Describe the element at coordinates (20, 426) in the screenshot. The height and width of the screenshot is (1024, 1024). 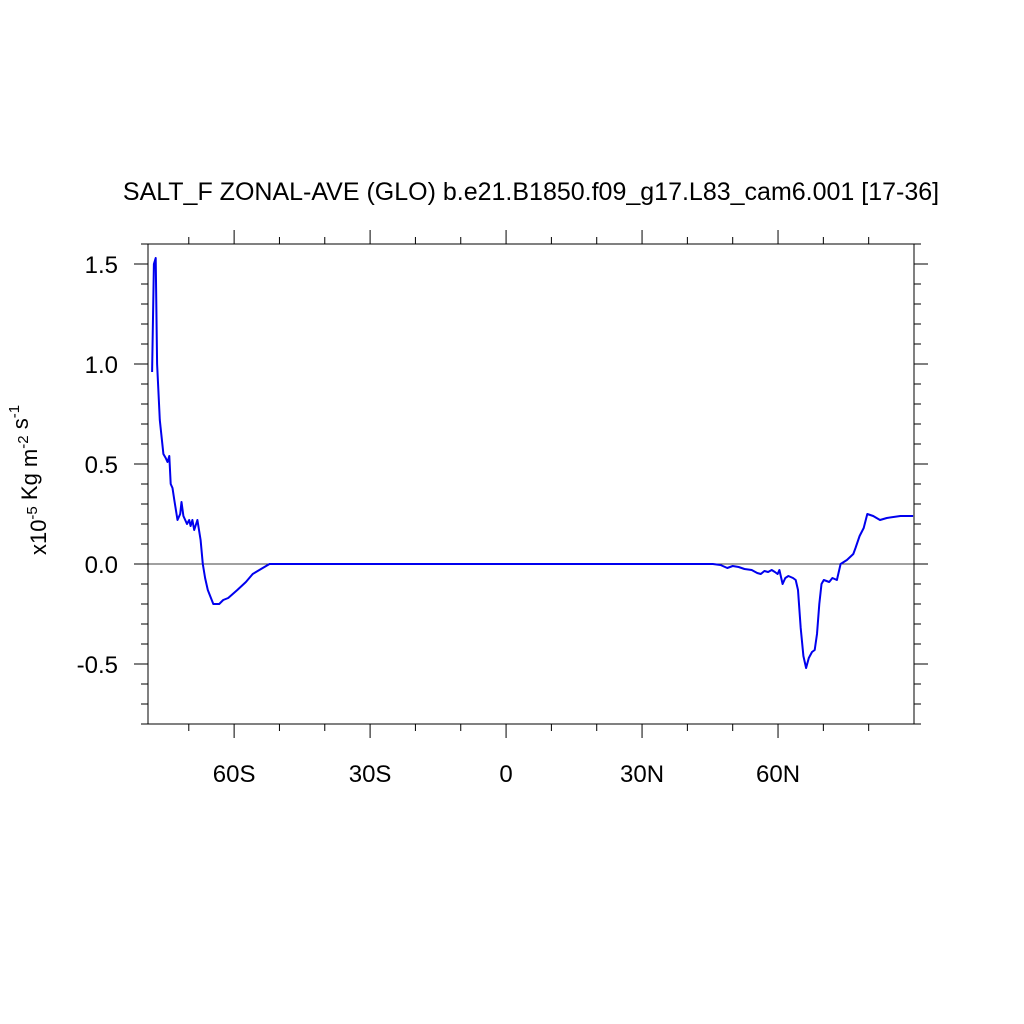
I see `y-axis-label-text: s` at that location.